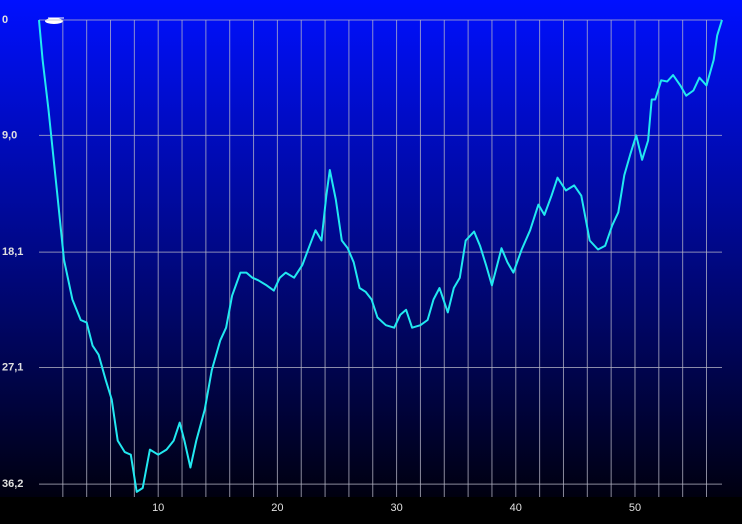 The height and width of the screenshot is (524, 742). Describe the element at coordinates (158, 508) in the screenshot. I see `x-tick-label: 10` at that location.